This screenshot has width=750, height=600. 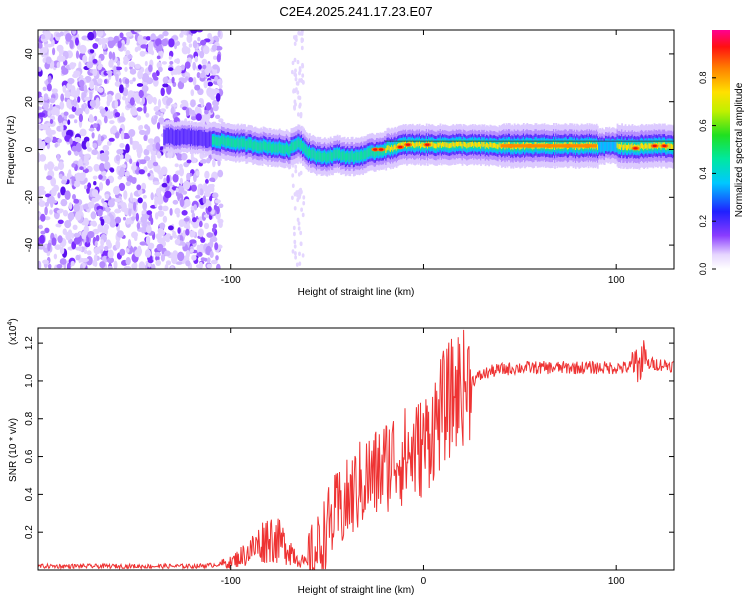 What do you see at coordinates (29, 197) in the screenshot?
I see `heatmap-y-tick-label: -20` at bounding box center [29, 197].